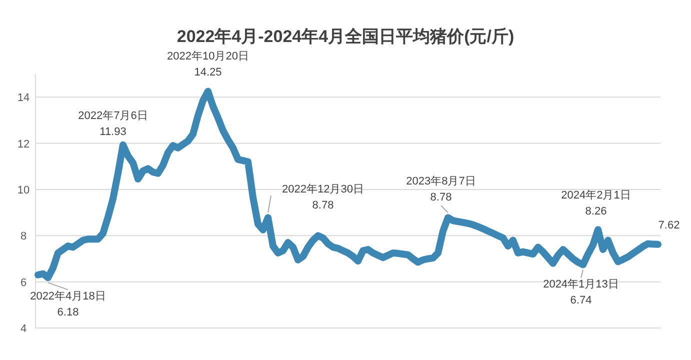 The image size is (691, 360). Describe the element at coordinates (113, 124) in the screenshot. I see `annotation: 2022年7月6日 11.93` at that location.